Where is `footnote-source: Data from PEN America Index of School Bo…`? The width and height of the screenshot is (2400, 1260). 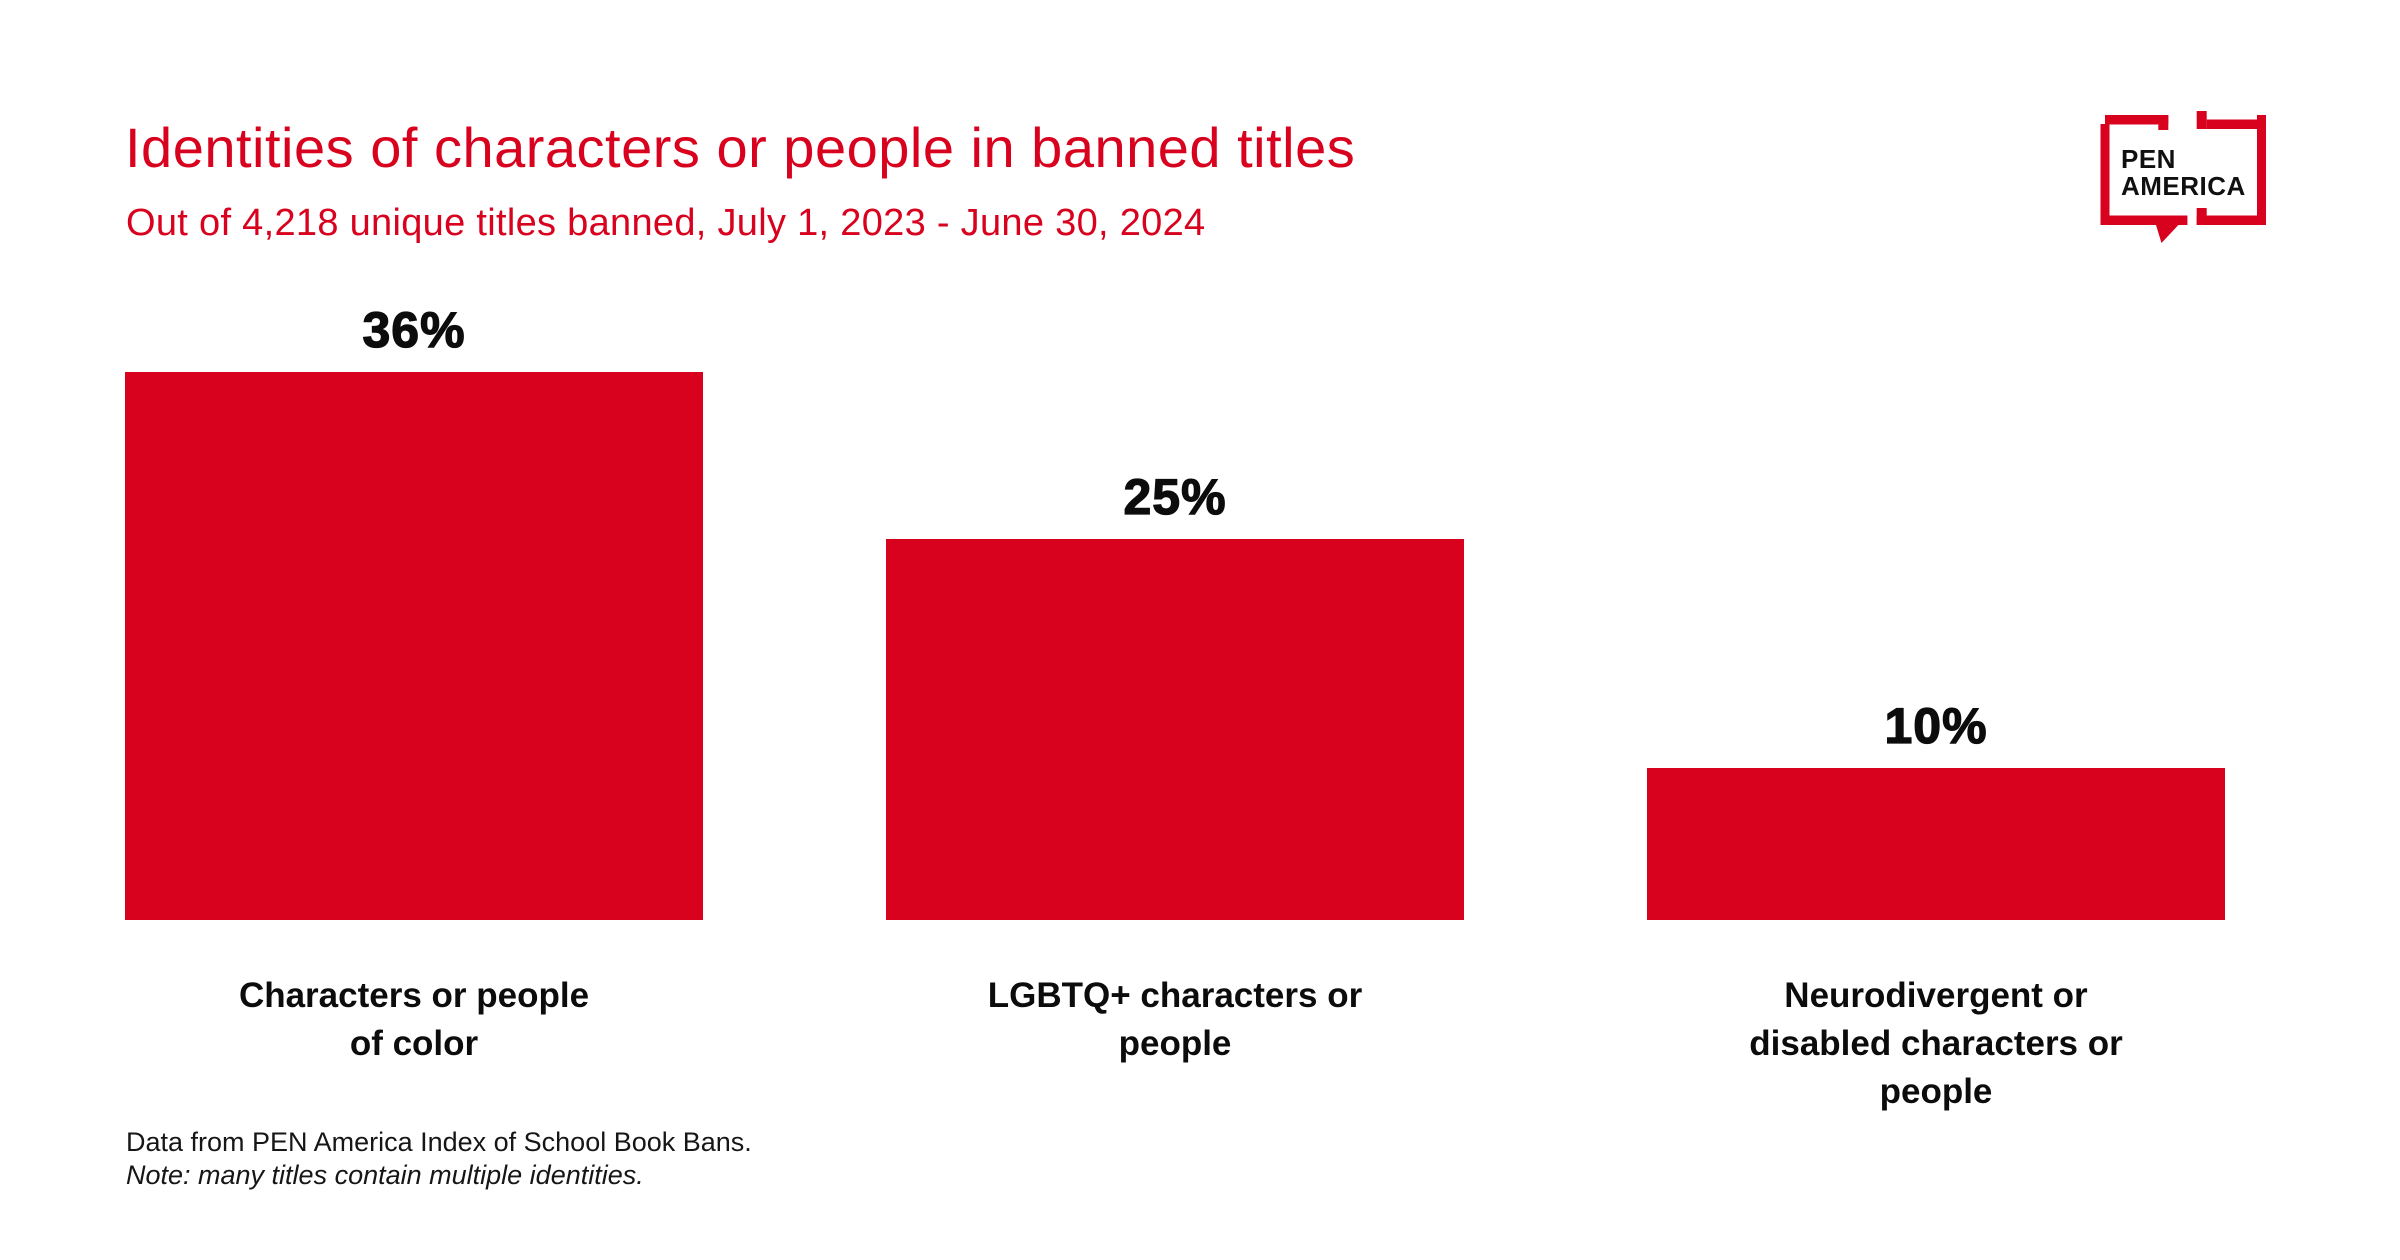 footnote-source: Data from PEN America Index of School Bo… is located at coordinates (439, 1142).